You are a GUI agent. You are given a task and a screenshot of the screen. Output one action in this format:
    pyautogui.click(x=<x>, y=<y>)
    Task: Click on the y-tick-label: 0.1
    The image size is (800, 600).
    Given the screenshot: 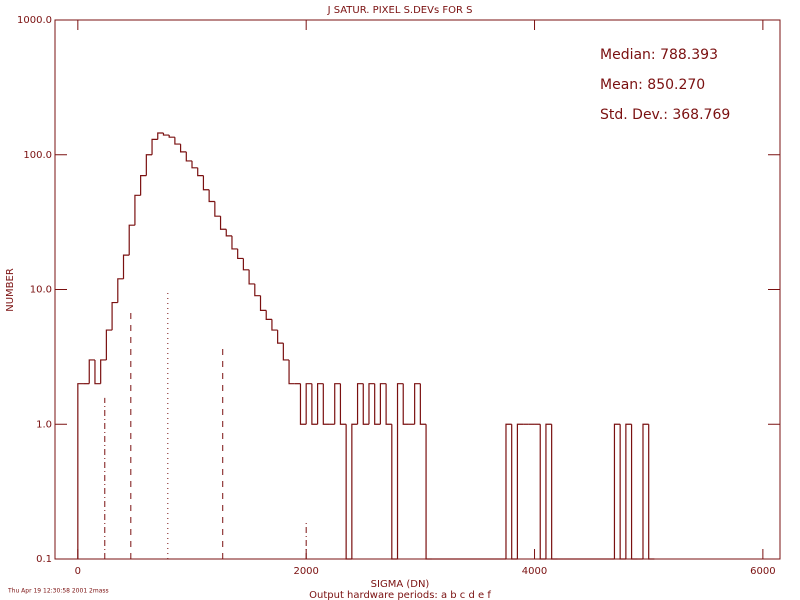 What is the action you would take?
    pyautogui.click(x=44, y=559)
    